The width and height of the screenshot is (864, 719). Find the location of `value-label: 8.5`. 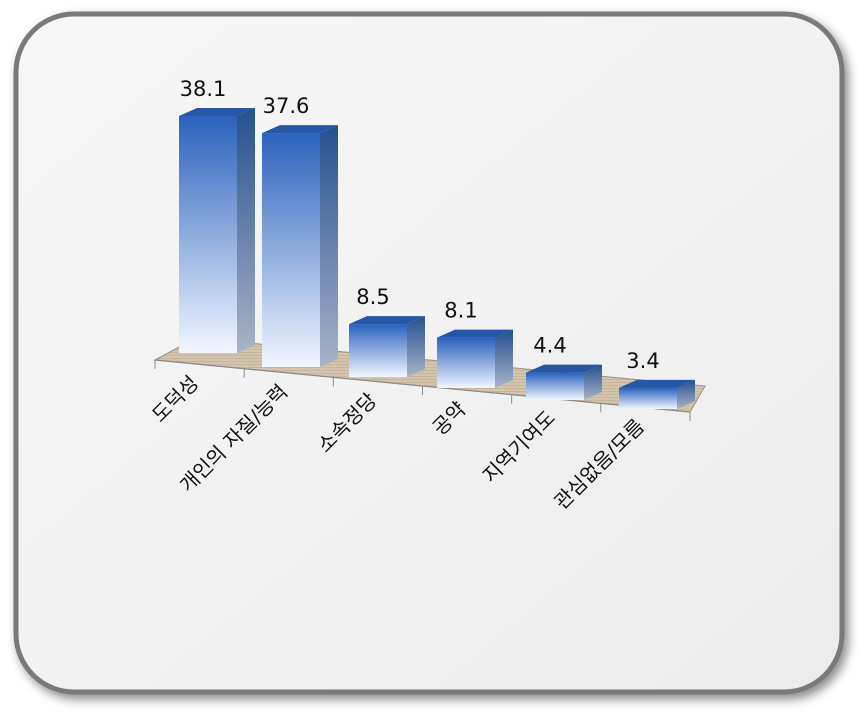

value-label: 8.5 is located at coordinates (372, 297).